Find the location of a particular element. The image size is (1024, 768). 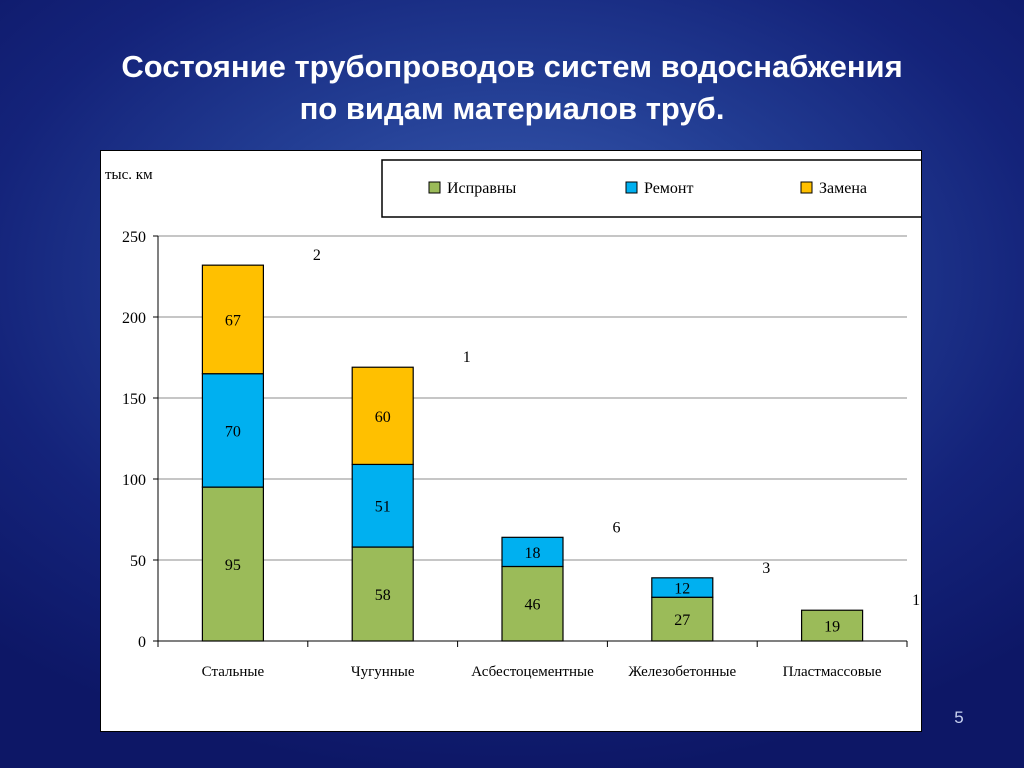

data-label: 46 is located at coordinates (533, 605).